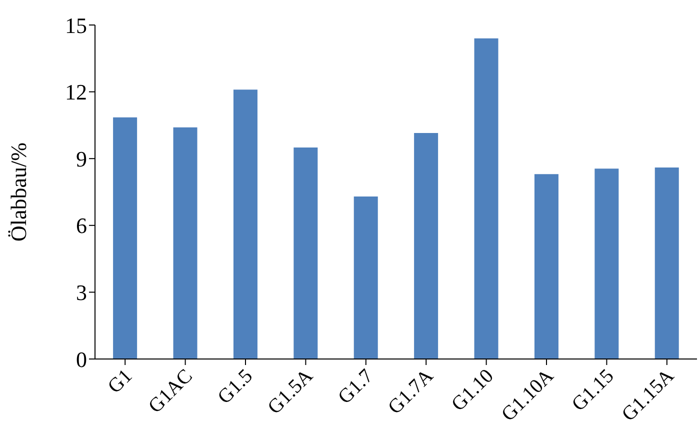  What do you see at coordinates (81, 359) in the screenshot?
I see `y-tick-label: 0` at bounding box center [81, 359].